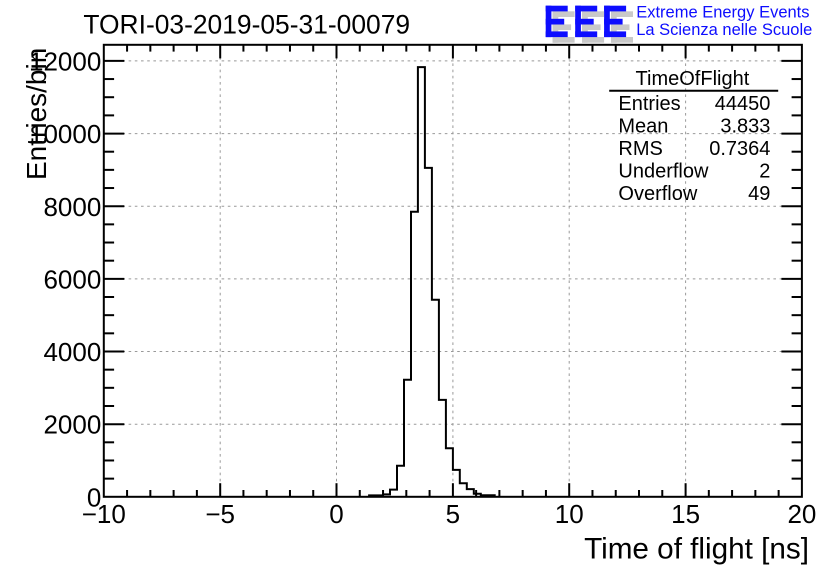  I want to click on svg-text: Underflow, so click(663, 172).